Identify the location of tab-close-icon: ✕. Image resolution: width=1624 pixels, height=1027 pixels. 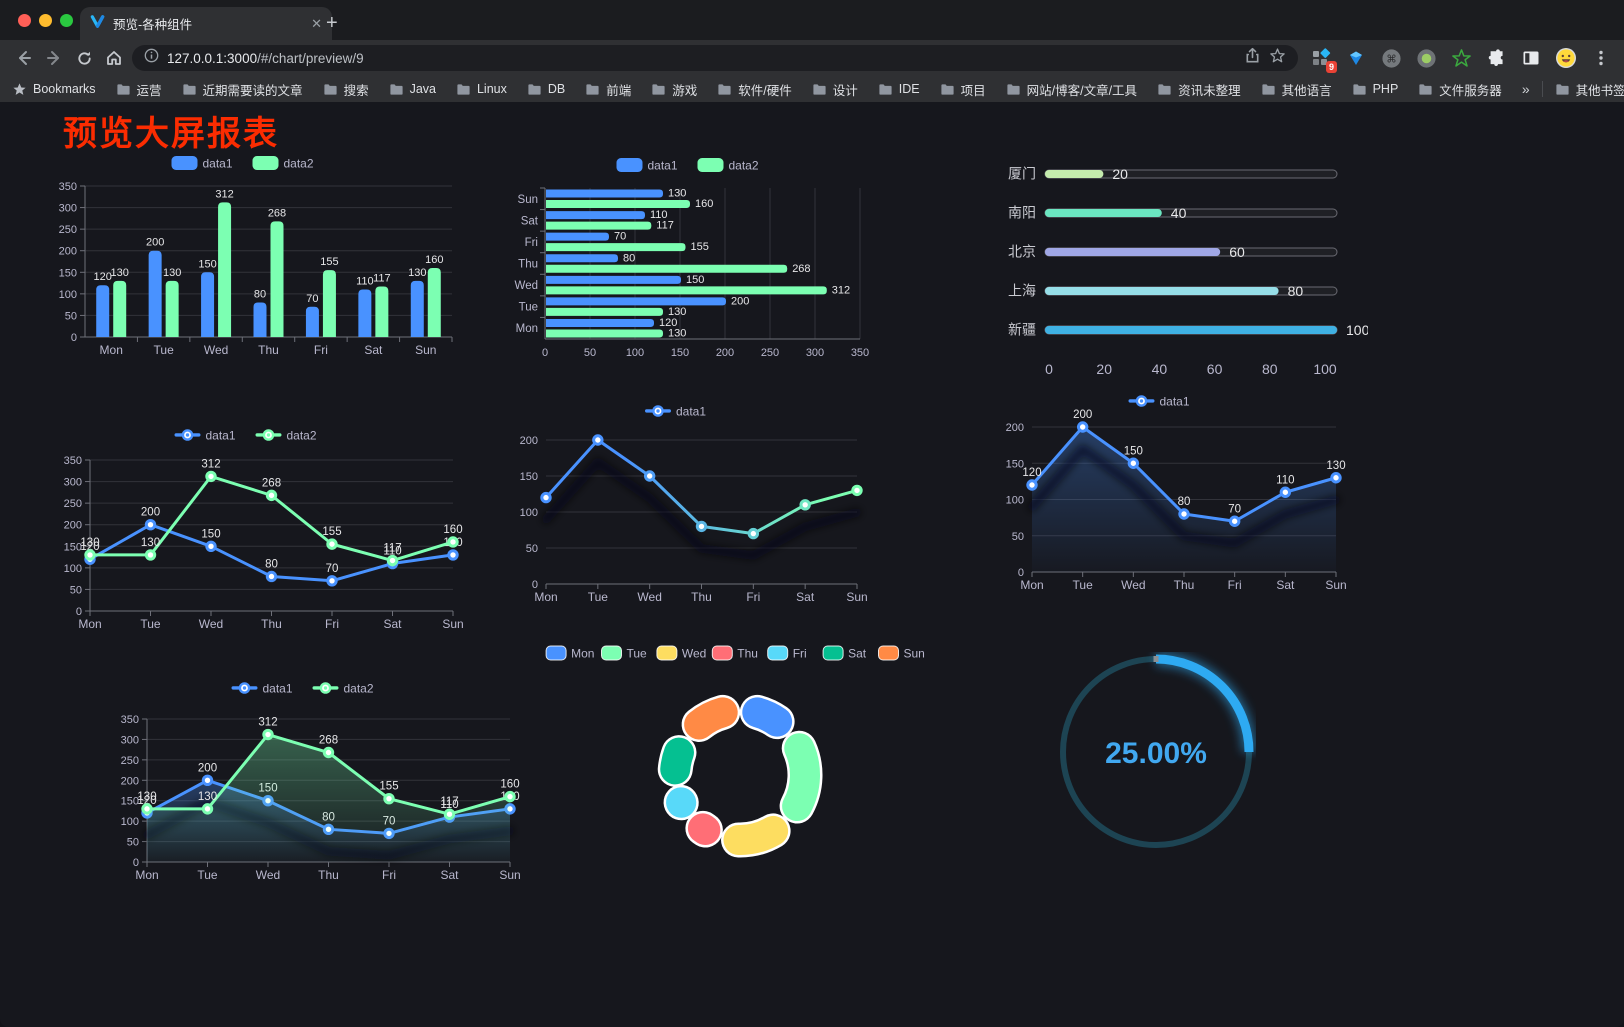
(316, 23).